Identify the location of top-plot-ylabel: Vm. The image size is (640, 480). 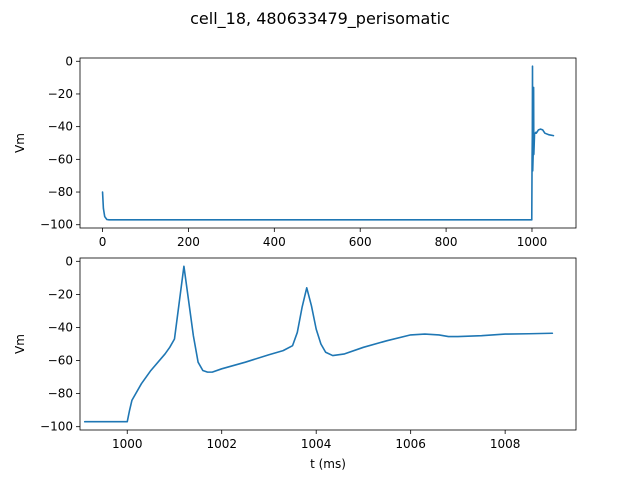
(20, 143).